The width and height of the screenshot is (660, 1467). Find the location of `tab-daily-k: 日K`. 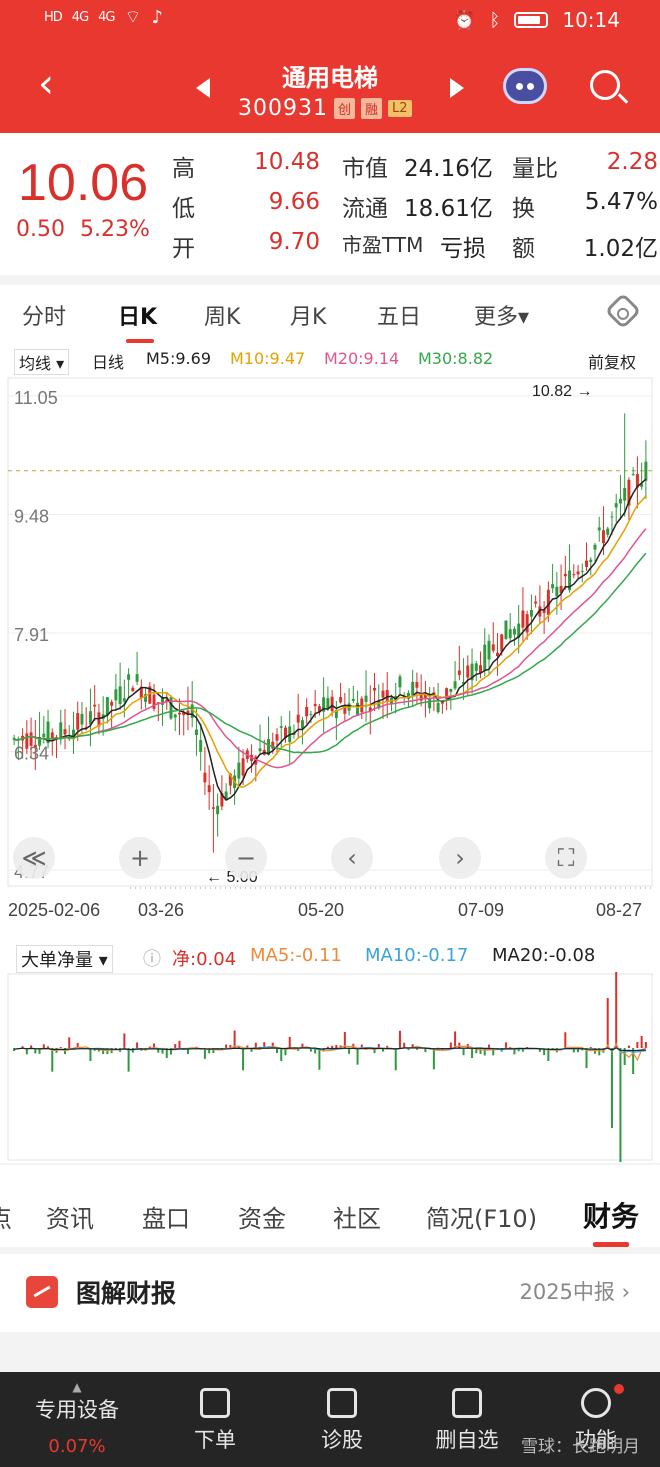

tab-daily-k: 日K is located at coordinates (137, 321).